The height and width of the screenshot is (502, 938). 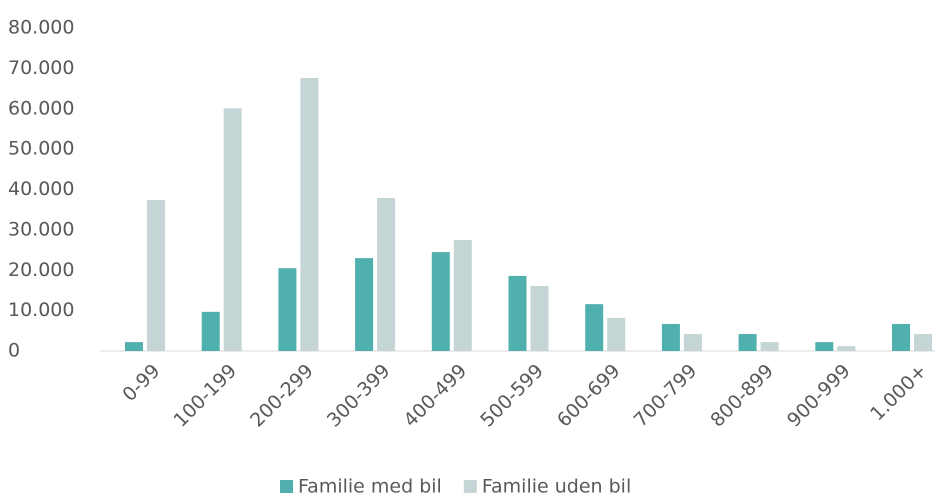 What do you see at coordinates (512, 396) in the screenshot?
I see `x-tick-label: 500-599` at bounding box center [512, 396].